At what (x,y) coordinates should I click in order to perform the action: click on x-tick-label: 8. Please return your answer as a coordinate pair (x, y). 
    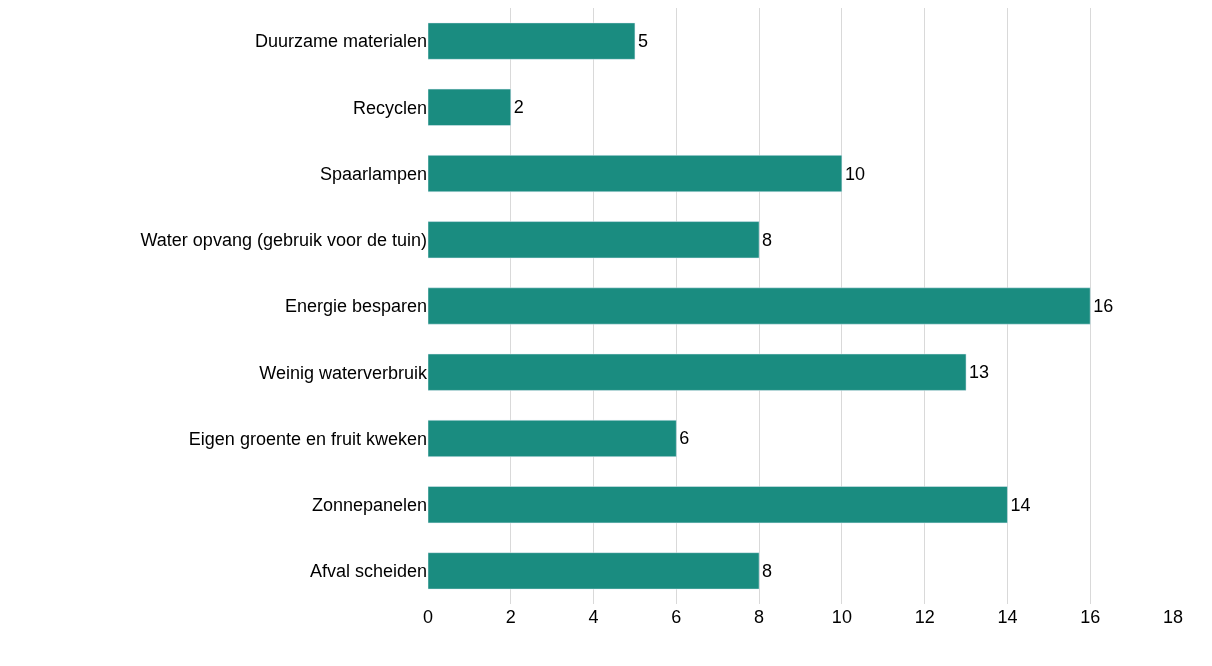
    Looking at the image, I should click on (759, 617).